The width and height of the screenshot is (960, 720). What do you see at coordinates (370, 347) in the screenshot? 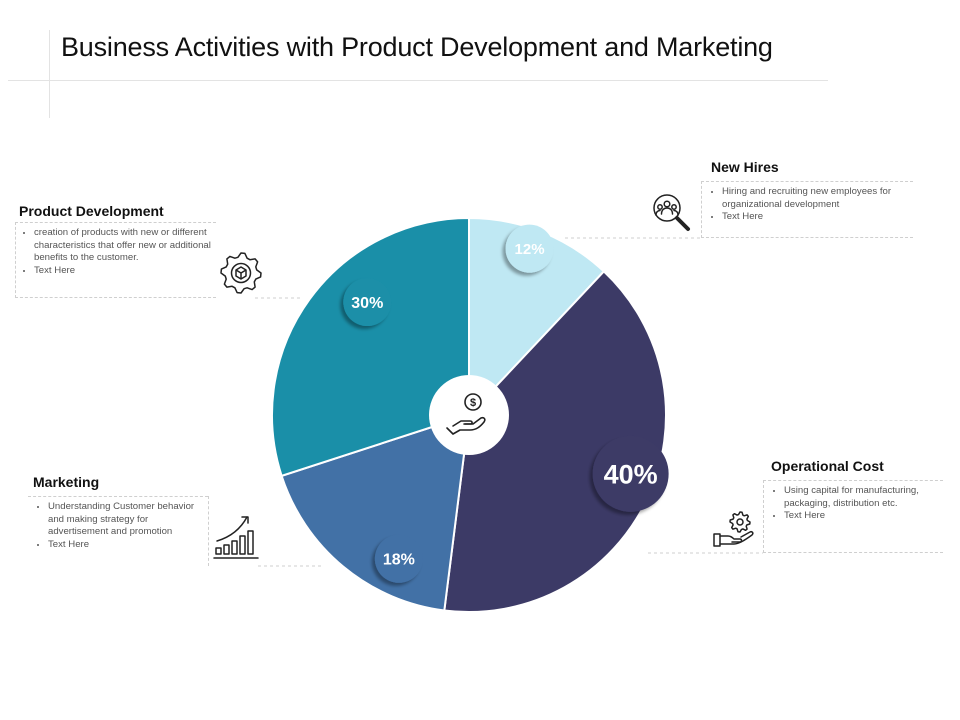
I see `pie-slice-product-development` at bounding box center [370, 347].